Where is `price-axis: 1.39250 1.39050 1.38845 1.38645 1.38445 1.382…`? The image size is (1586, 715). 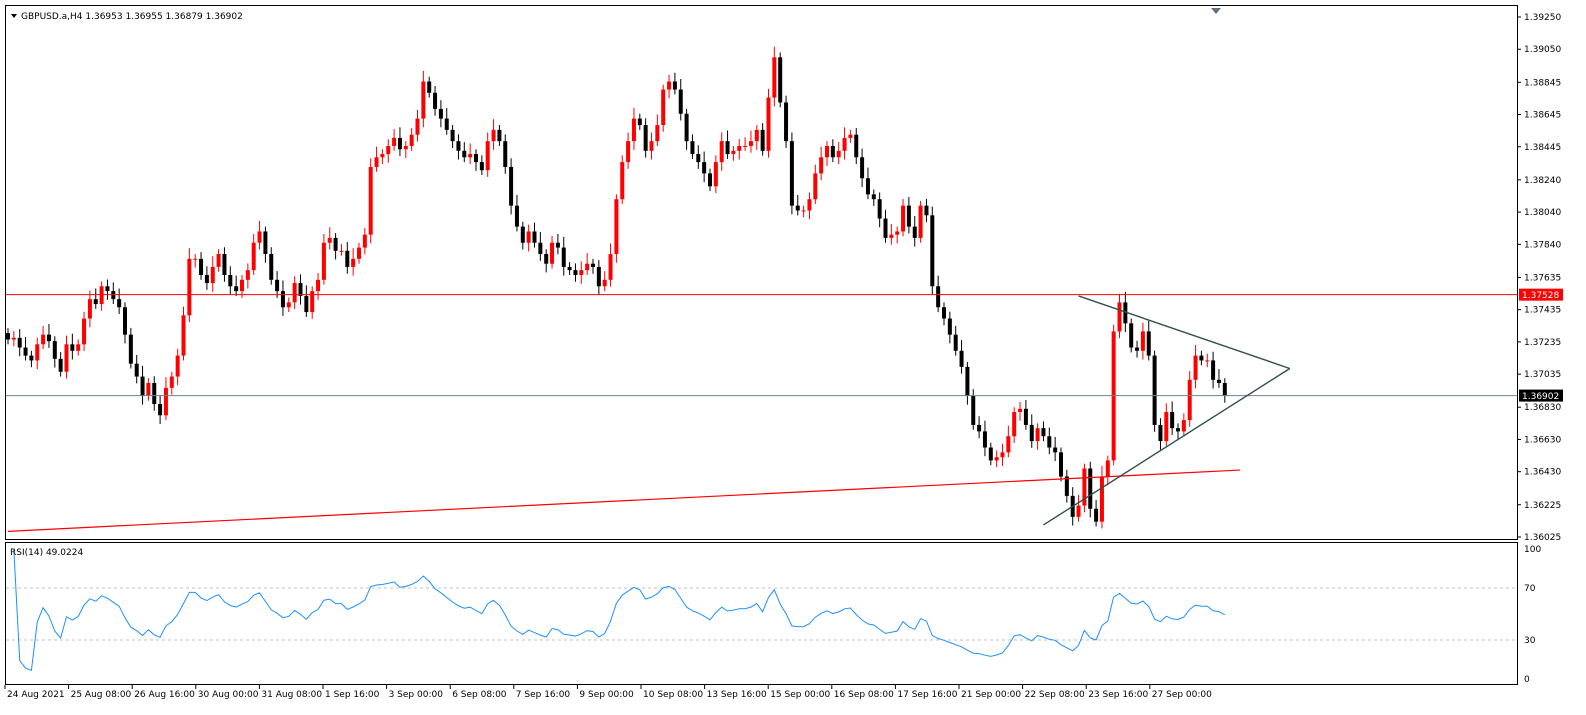
price-axis: 1.39250 1.39050 1.38845 1.38645 1.38445 1.382… is located at coordinates (1540, 278).